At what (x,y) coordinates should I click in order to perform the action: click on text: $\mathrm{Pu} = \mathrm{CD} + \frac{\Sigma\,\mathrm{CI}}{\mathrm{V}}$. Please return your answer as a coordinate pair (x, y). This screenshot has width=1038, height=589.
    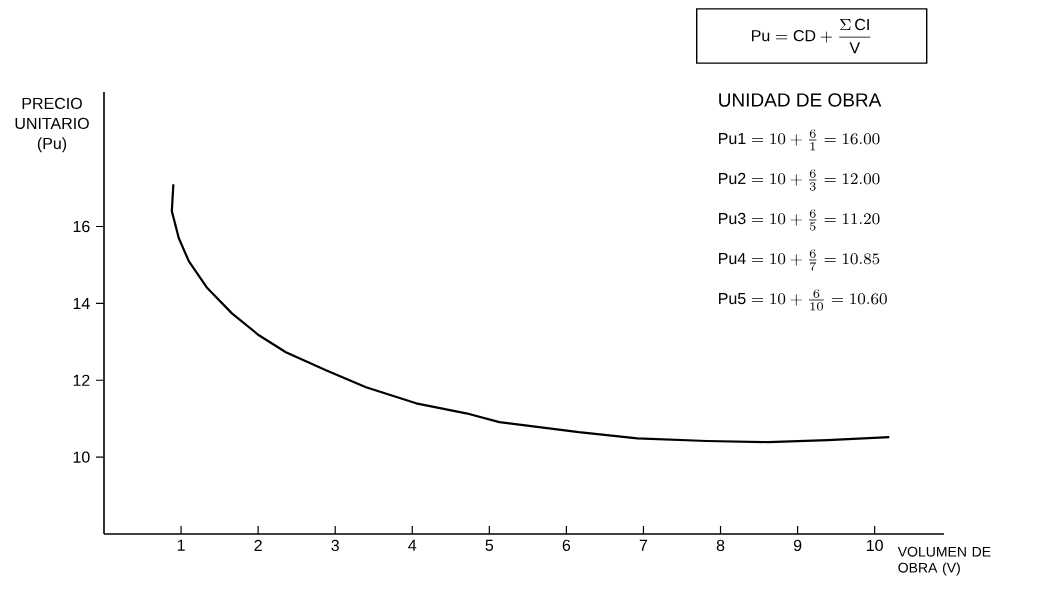
    Looking at the image, I should click on (811, 36).